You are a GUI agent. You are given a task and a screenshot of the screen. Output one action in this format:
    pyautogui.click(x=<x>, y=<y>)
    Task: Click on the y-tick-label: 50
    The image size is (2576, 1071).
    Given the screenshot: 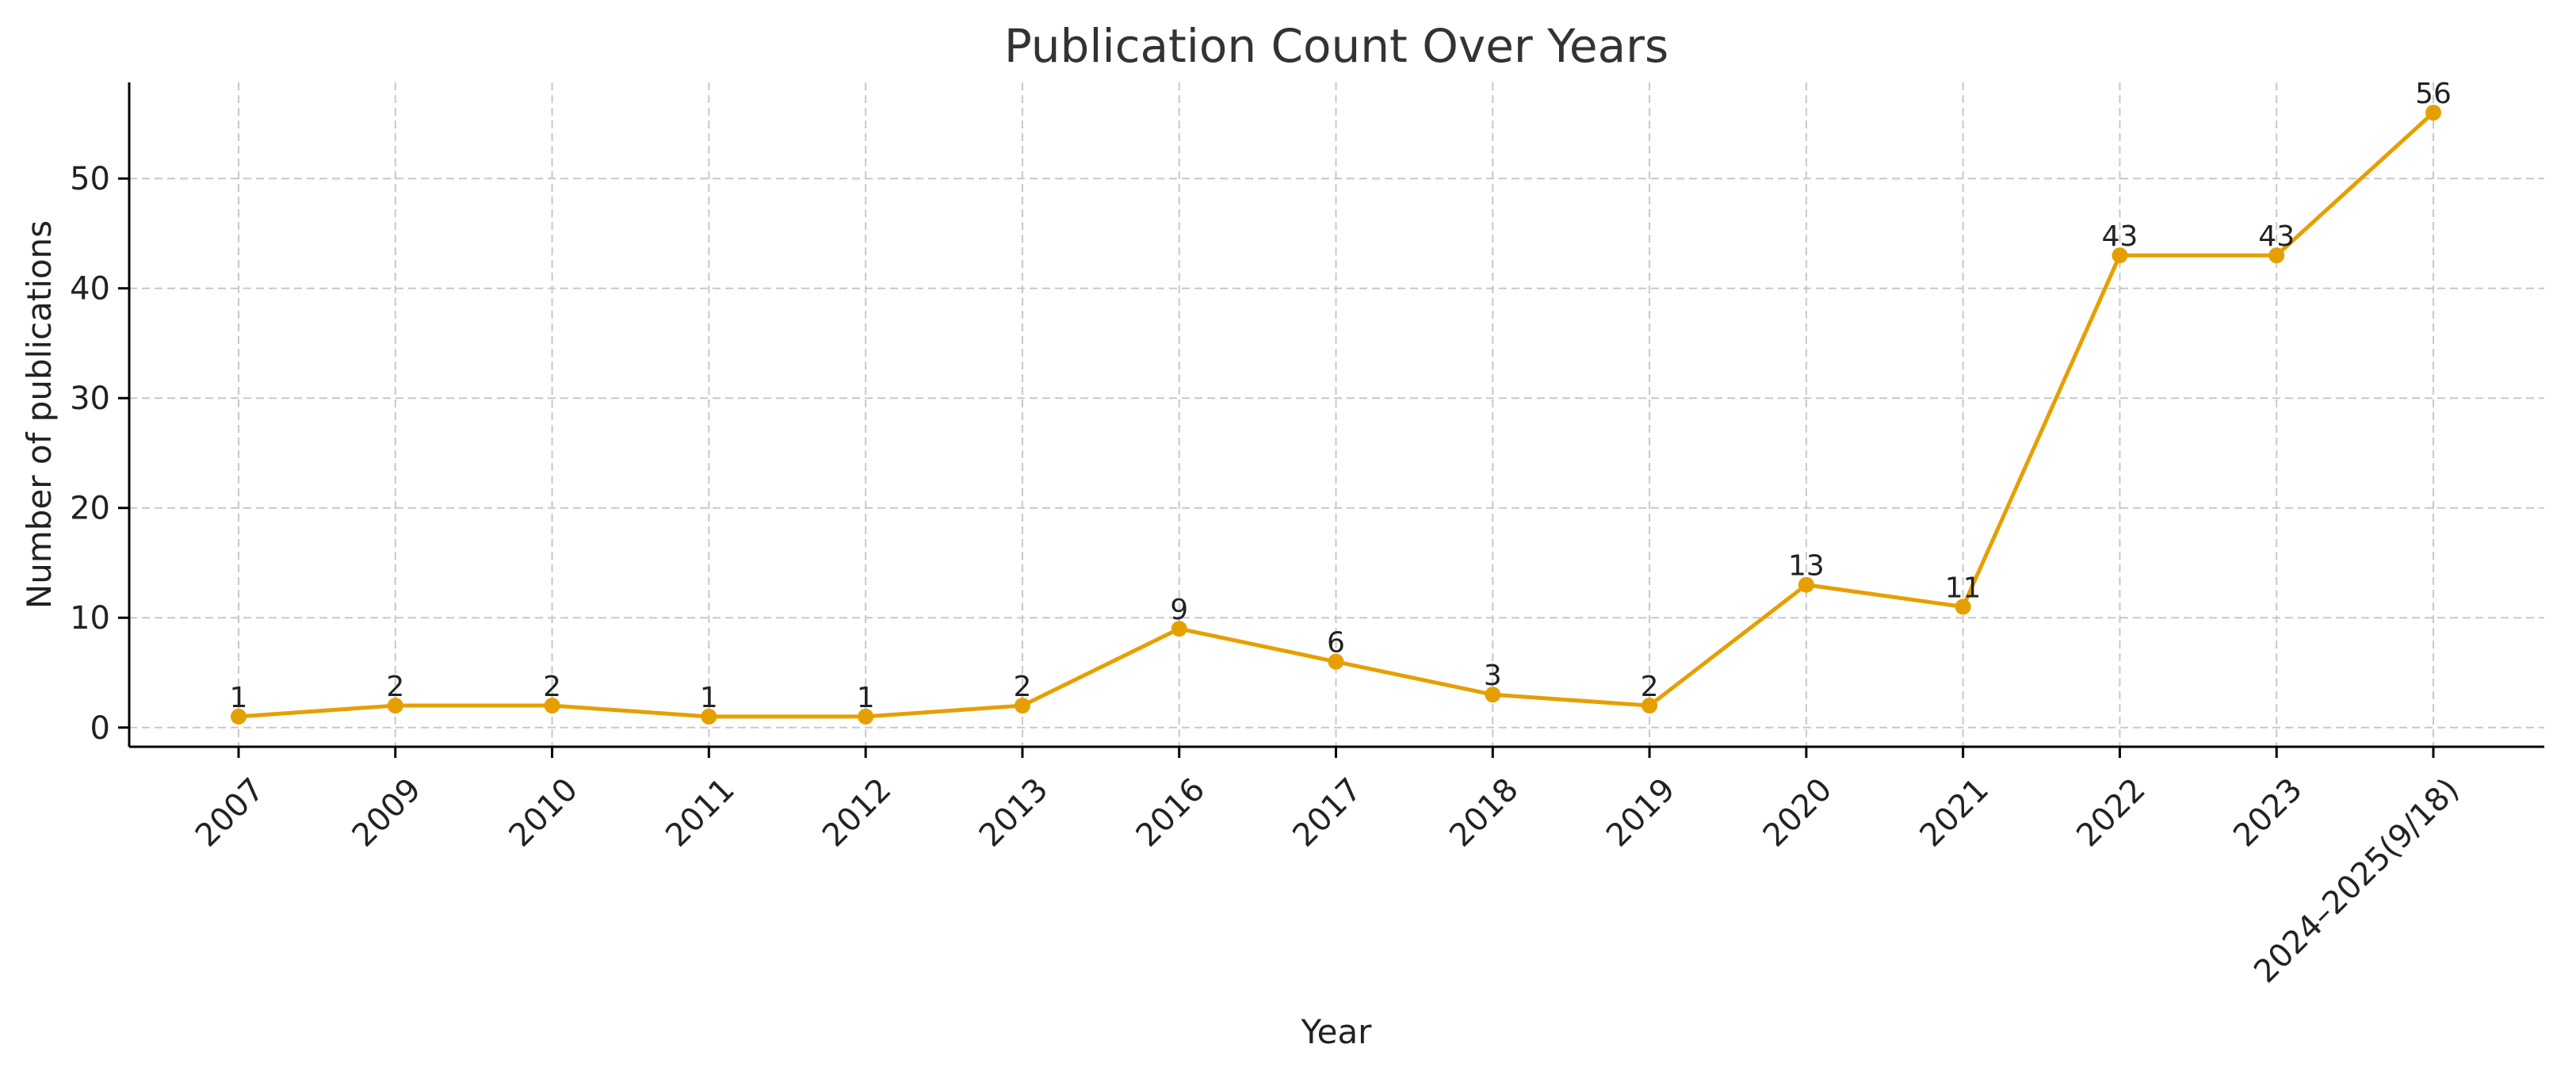 What is the action you would take?
    pyautogui.click(x=90, y=179)
    